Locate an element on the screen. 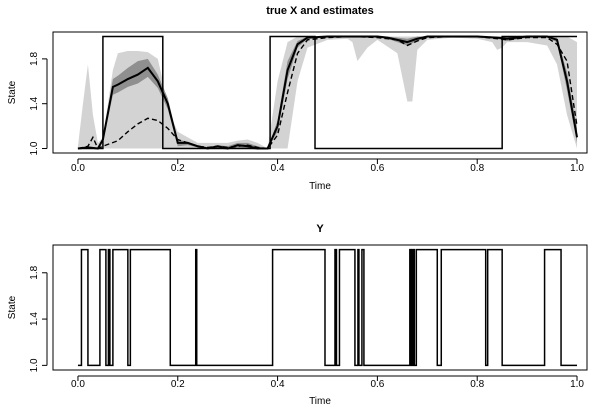 This screenshot has height=410, width=591. top-x-tick-label: 0.8 is located at coordinates (477, 168).